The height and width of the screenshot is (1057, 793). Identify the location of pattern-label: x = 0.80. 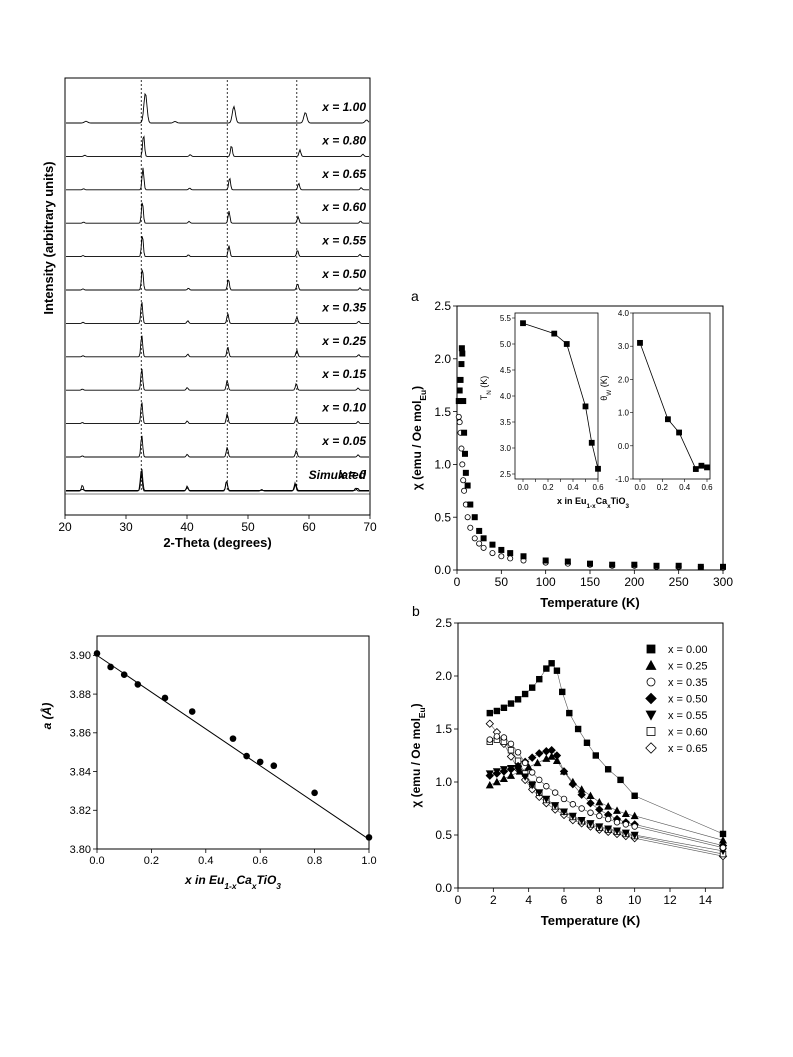
(343, 140).